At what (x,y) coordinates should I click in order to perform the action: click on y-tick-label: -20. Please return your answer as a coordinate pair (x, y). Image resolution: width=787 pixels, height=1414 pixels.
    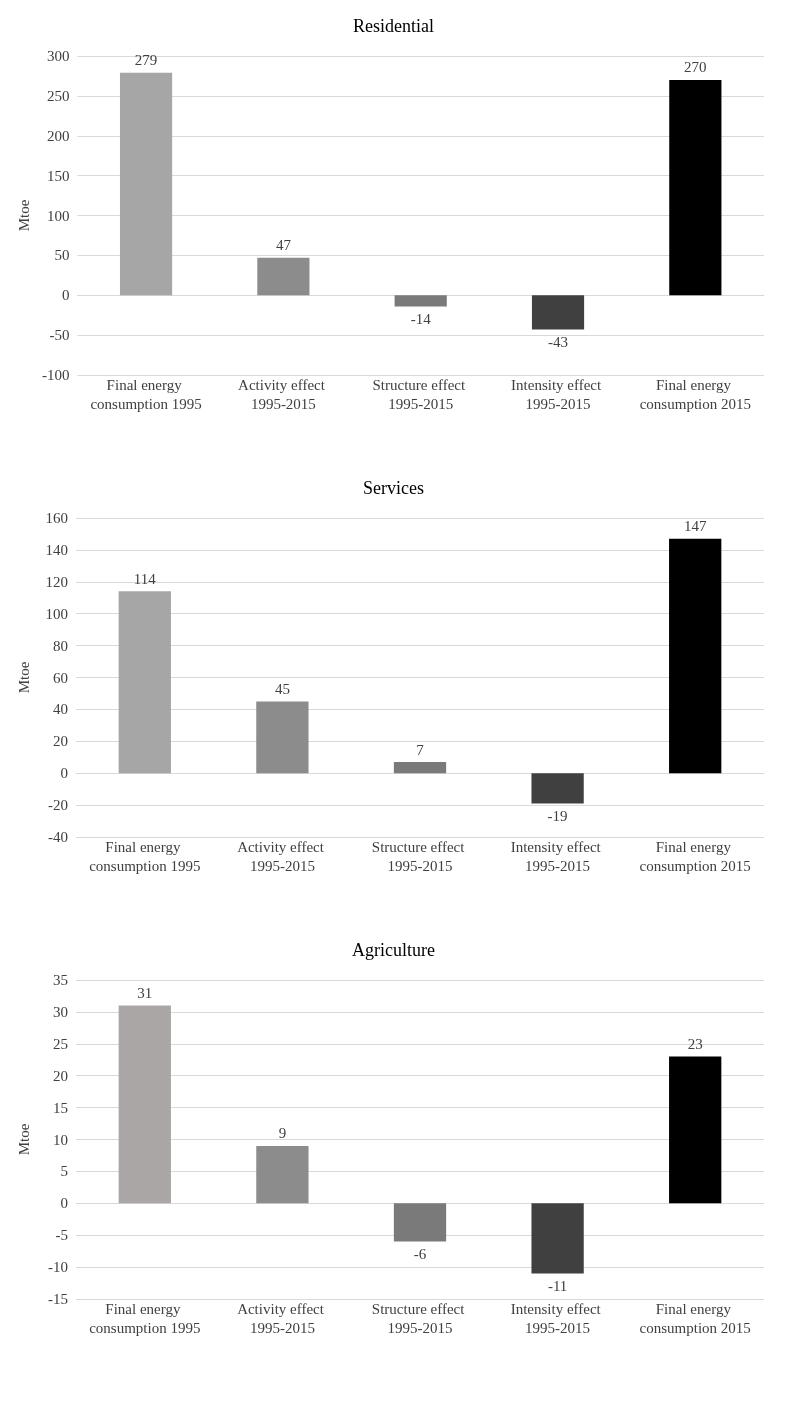
    Looking at the image, I should click on (58, 805).